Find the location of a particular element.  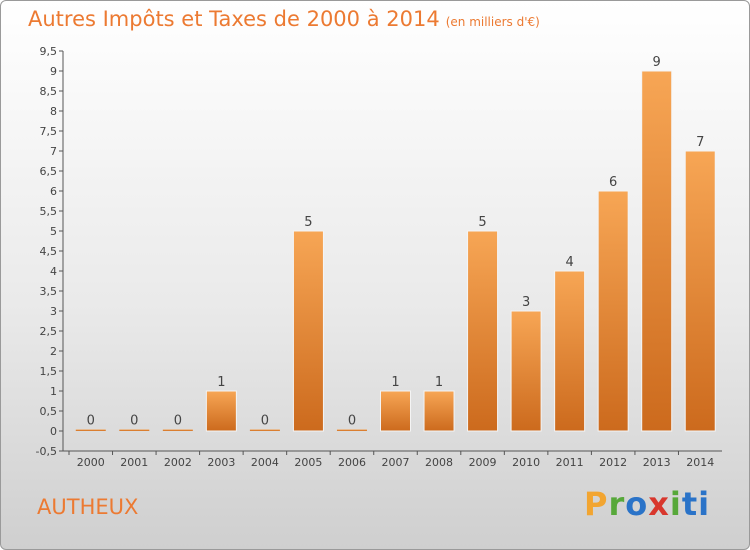

y-tick-label: 9,5 is located at coordinates (49, 51).